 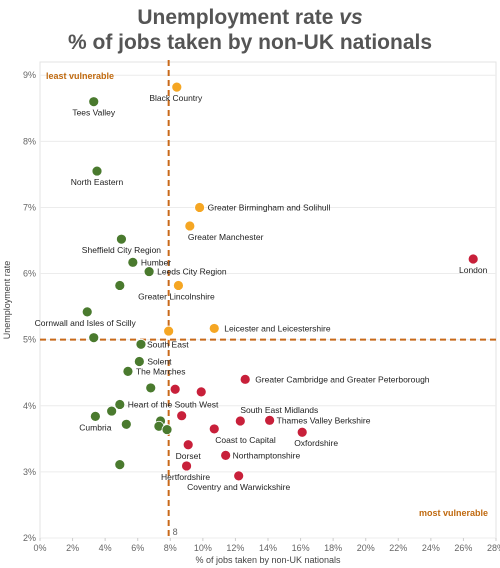 What do you see at coordinates (333, 548) in the screenshot?
I see `x-tick-label: 18%` at bounding box center [333, 548].